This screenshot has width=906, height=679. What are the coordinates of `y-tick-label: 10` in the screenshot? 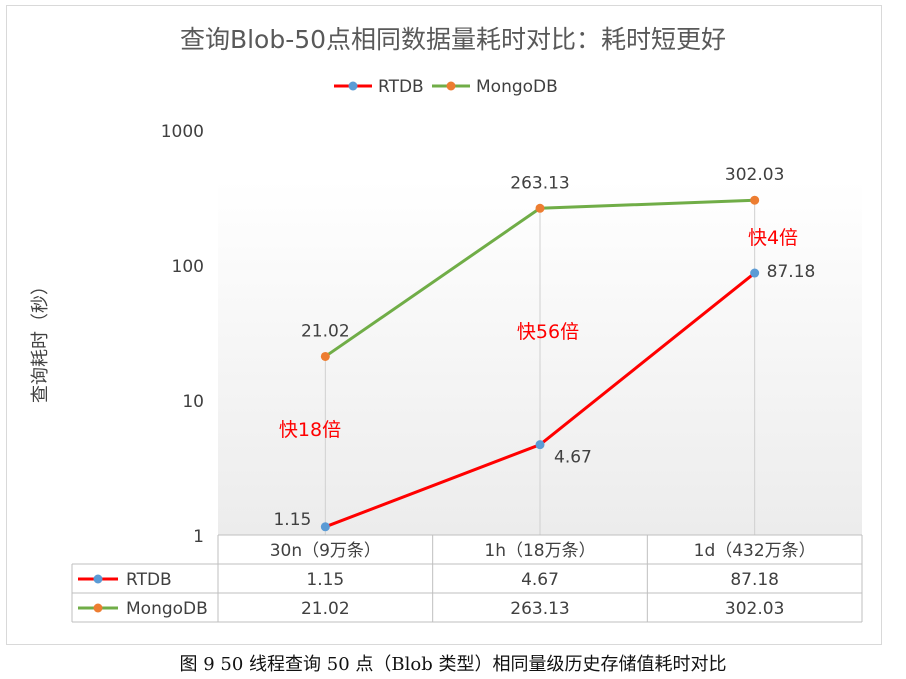 It's located at (193, 402).